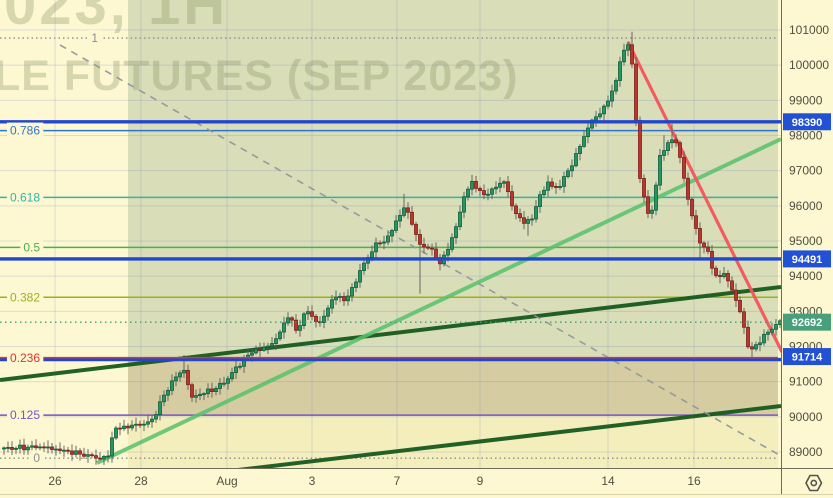  What do you see at coordinates (807, 123) in the screenshot?
I see `price-badge-label: 98390` at bounding box center [807, 123].